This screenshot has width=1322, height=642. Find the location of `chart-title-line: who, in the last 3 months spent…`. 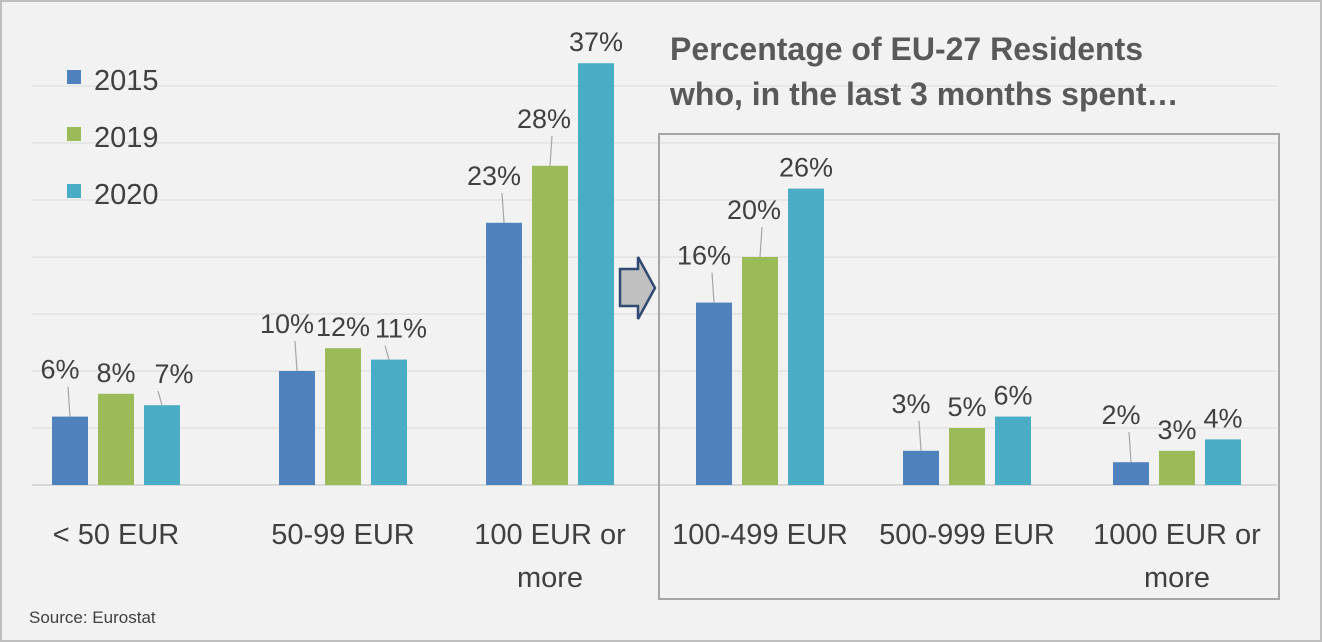

chart-title-line: who, in the last 3 months spent… is located at coordinates (923, 94).